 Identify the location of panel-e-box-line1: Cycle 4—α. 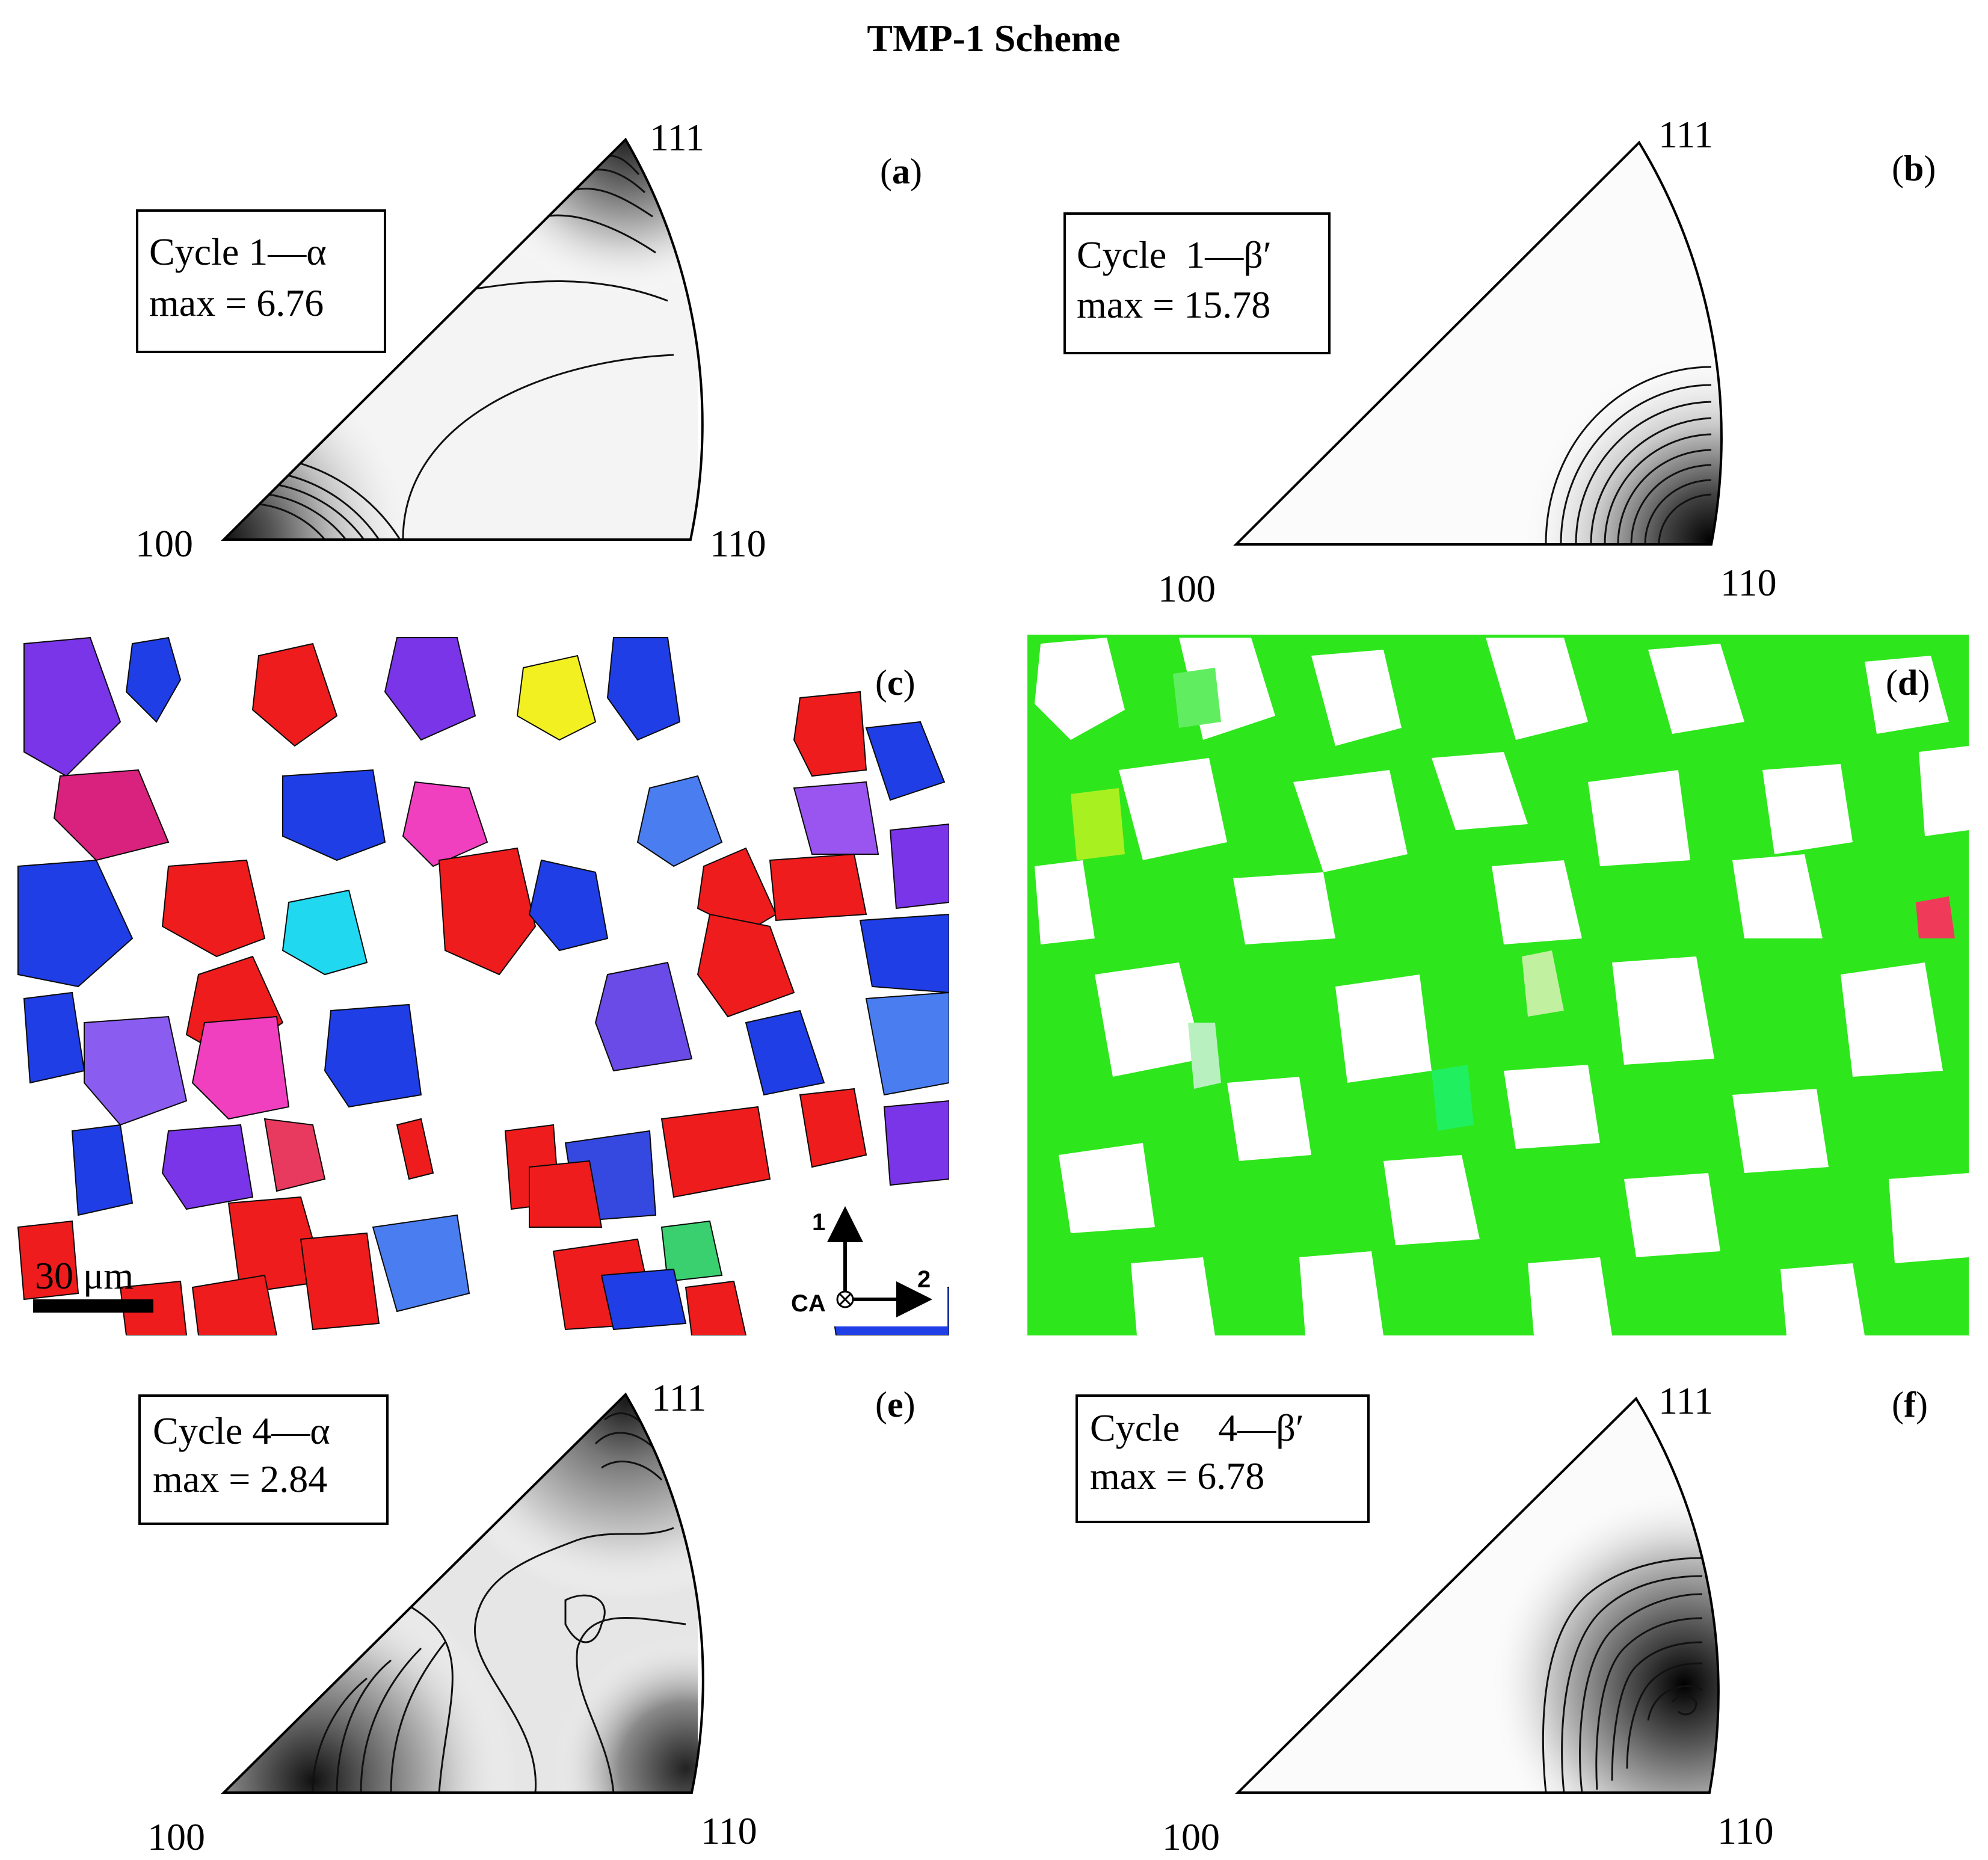
(241, 1430).